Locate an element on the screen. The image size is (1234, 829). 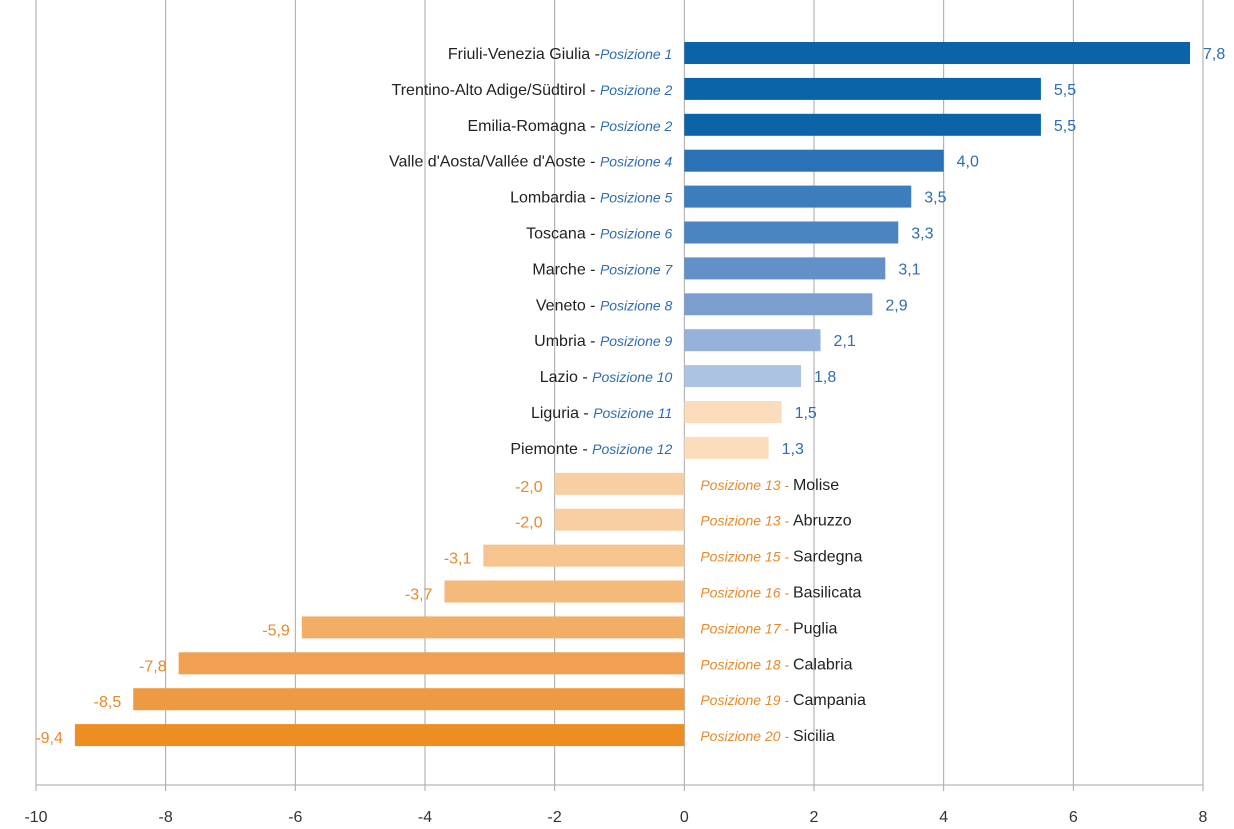
rank-label: Posizione 15 is located at coordinates (740, 557).